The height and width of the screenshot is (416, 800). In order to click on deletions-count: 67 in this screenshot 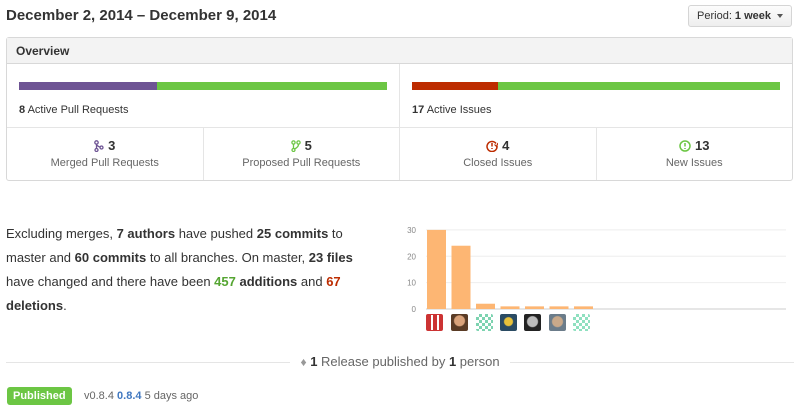, I will do `click(333, 281)`.